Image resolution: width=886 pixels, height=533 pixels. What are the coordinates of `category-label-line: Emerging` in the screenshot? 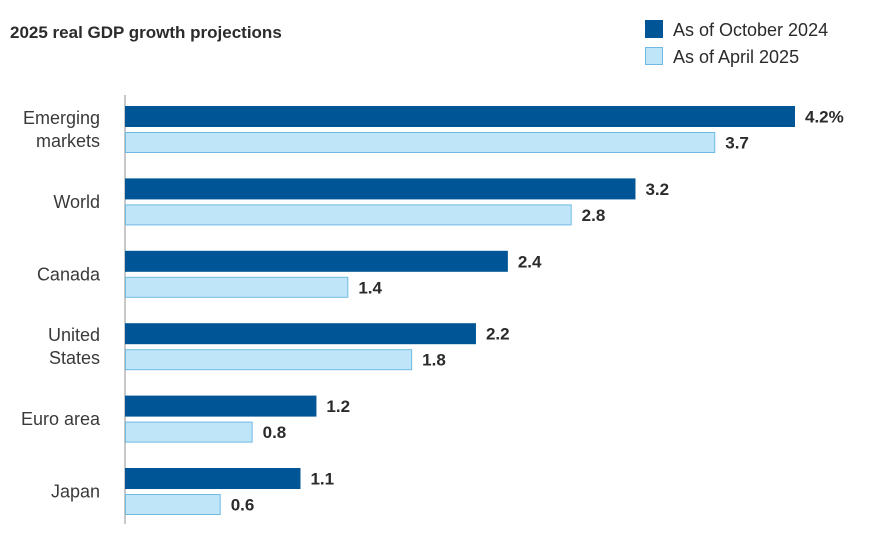 It's located at (61, 118).